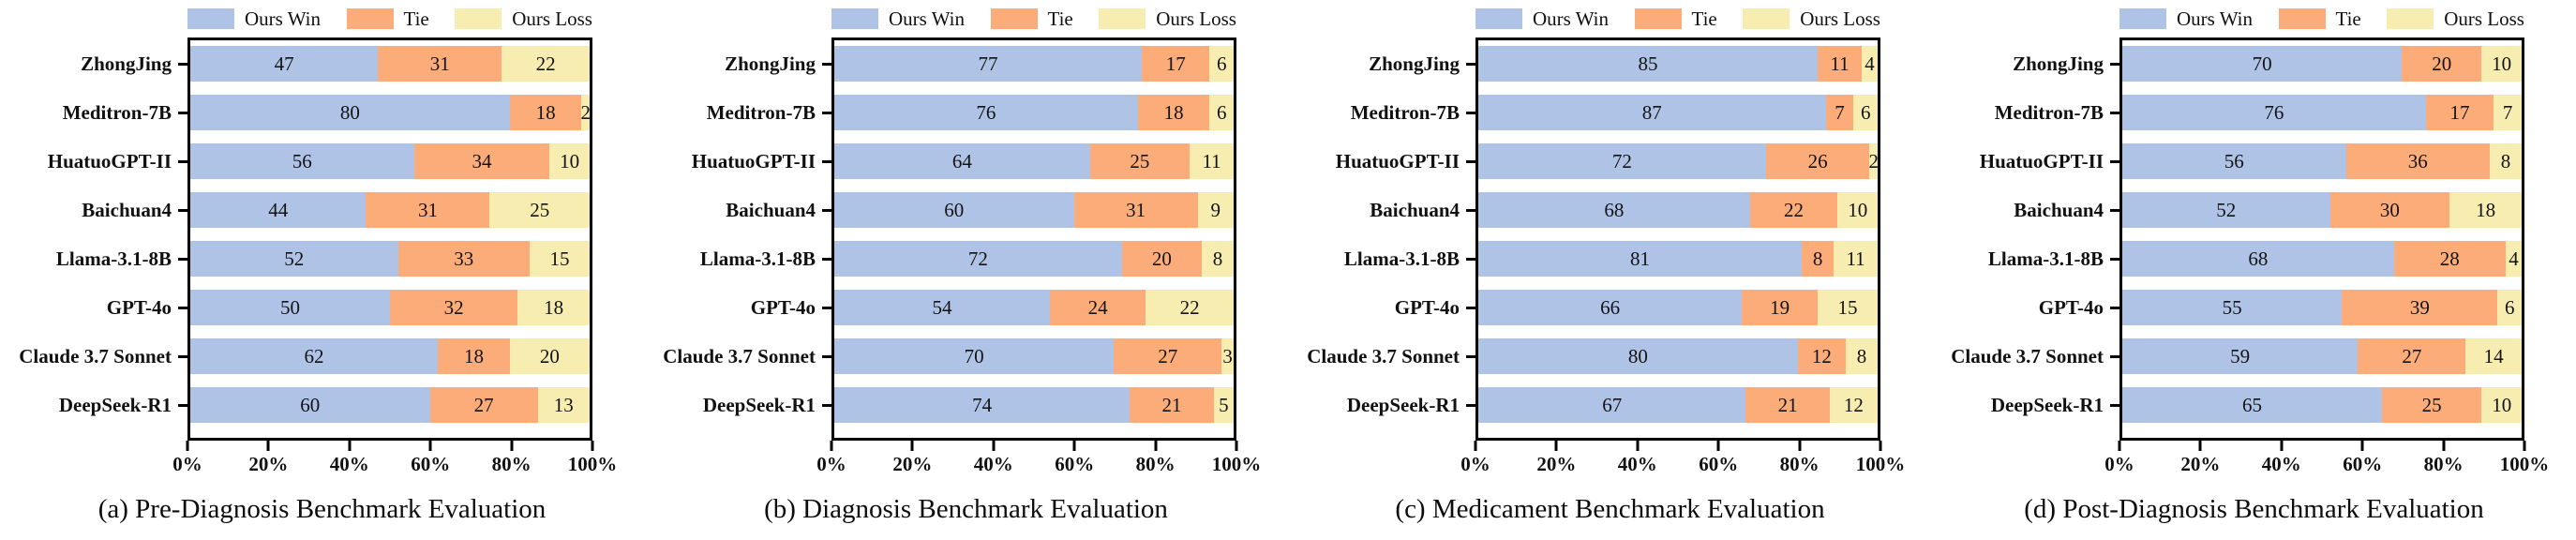  Describe the element at coordinates (549, 356) in the screenshot. I see `bar-segment-loss: 20` at that location.